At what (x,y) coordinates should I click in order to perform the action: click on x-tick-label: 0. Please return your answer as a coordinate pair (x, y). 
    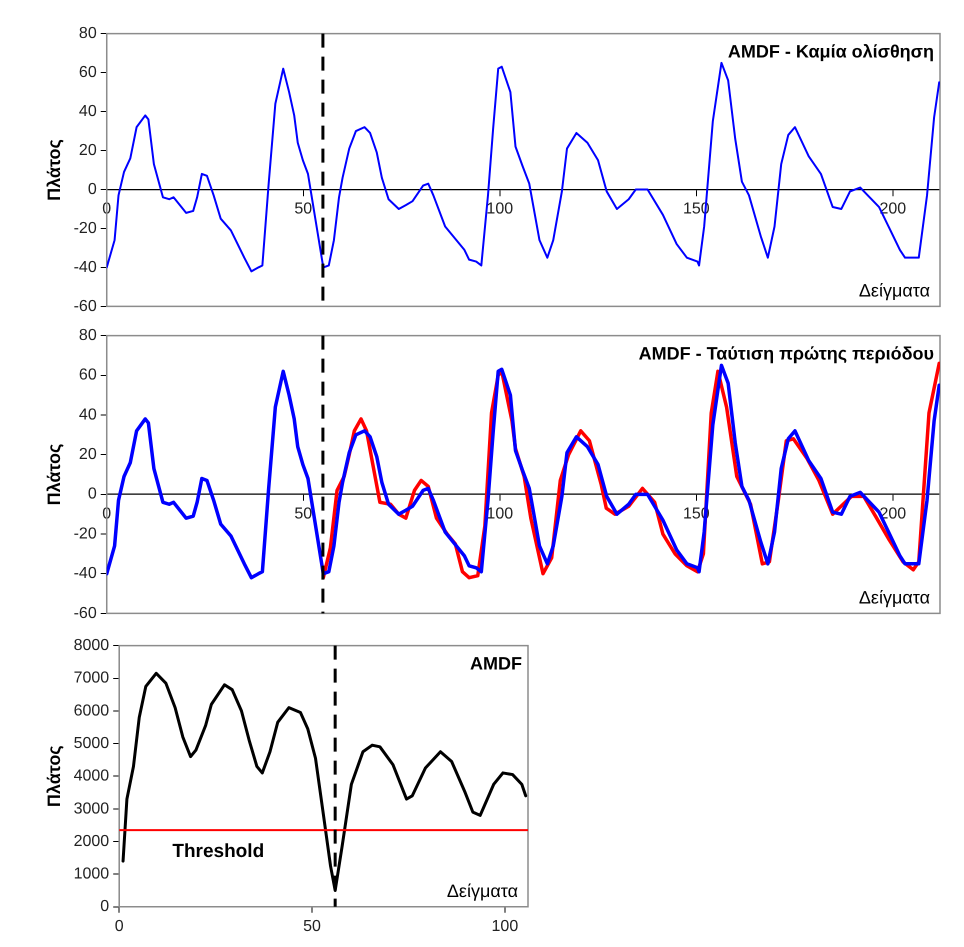
    Looking at the image, I should click on (119, 926).